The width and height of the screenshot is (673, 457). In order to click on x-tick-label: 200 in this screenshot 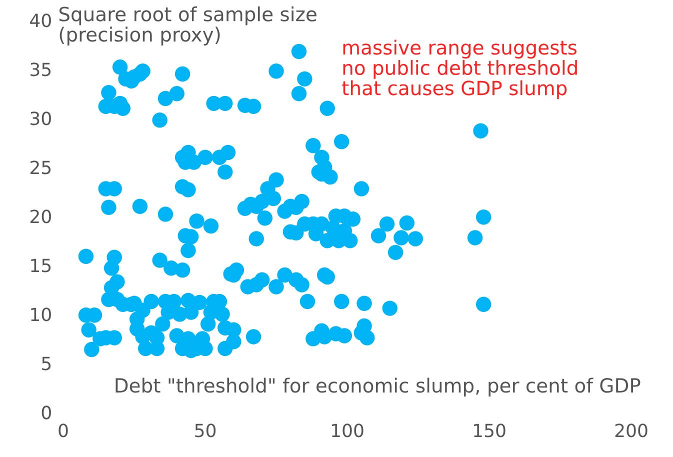, I will do `click(631, 431)`.